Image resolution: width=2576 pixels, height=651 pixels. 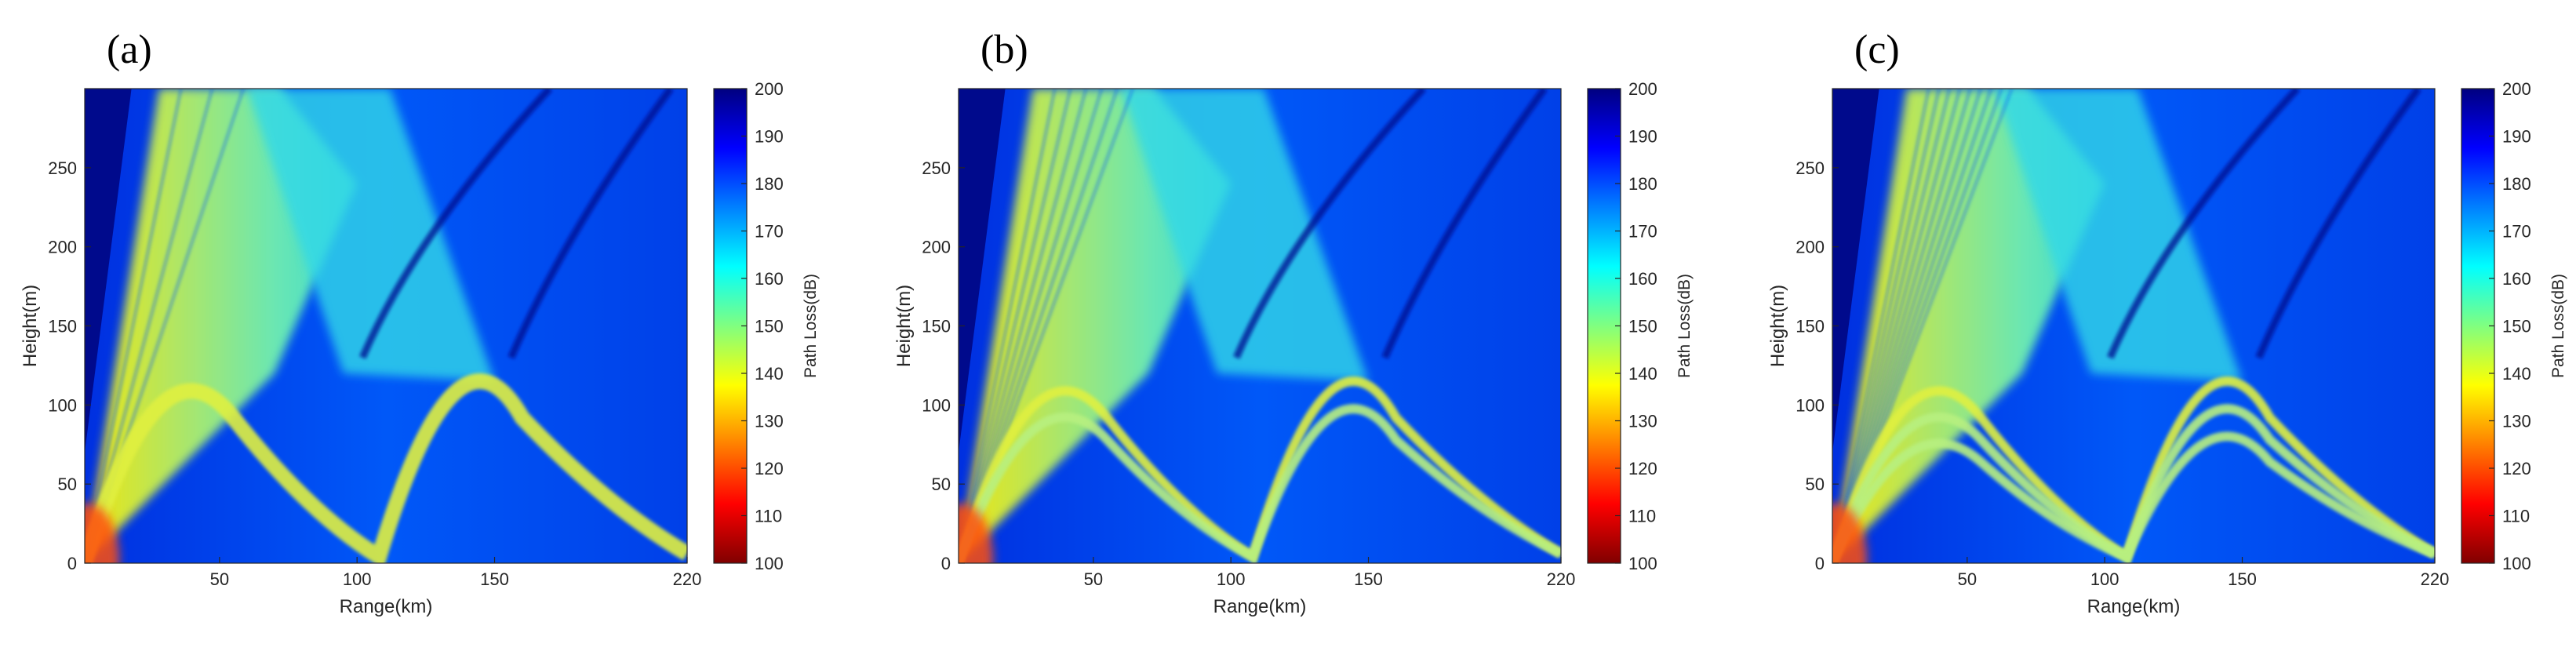 I want to click on panel-label: (b), so click(x=1004, y=49).